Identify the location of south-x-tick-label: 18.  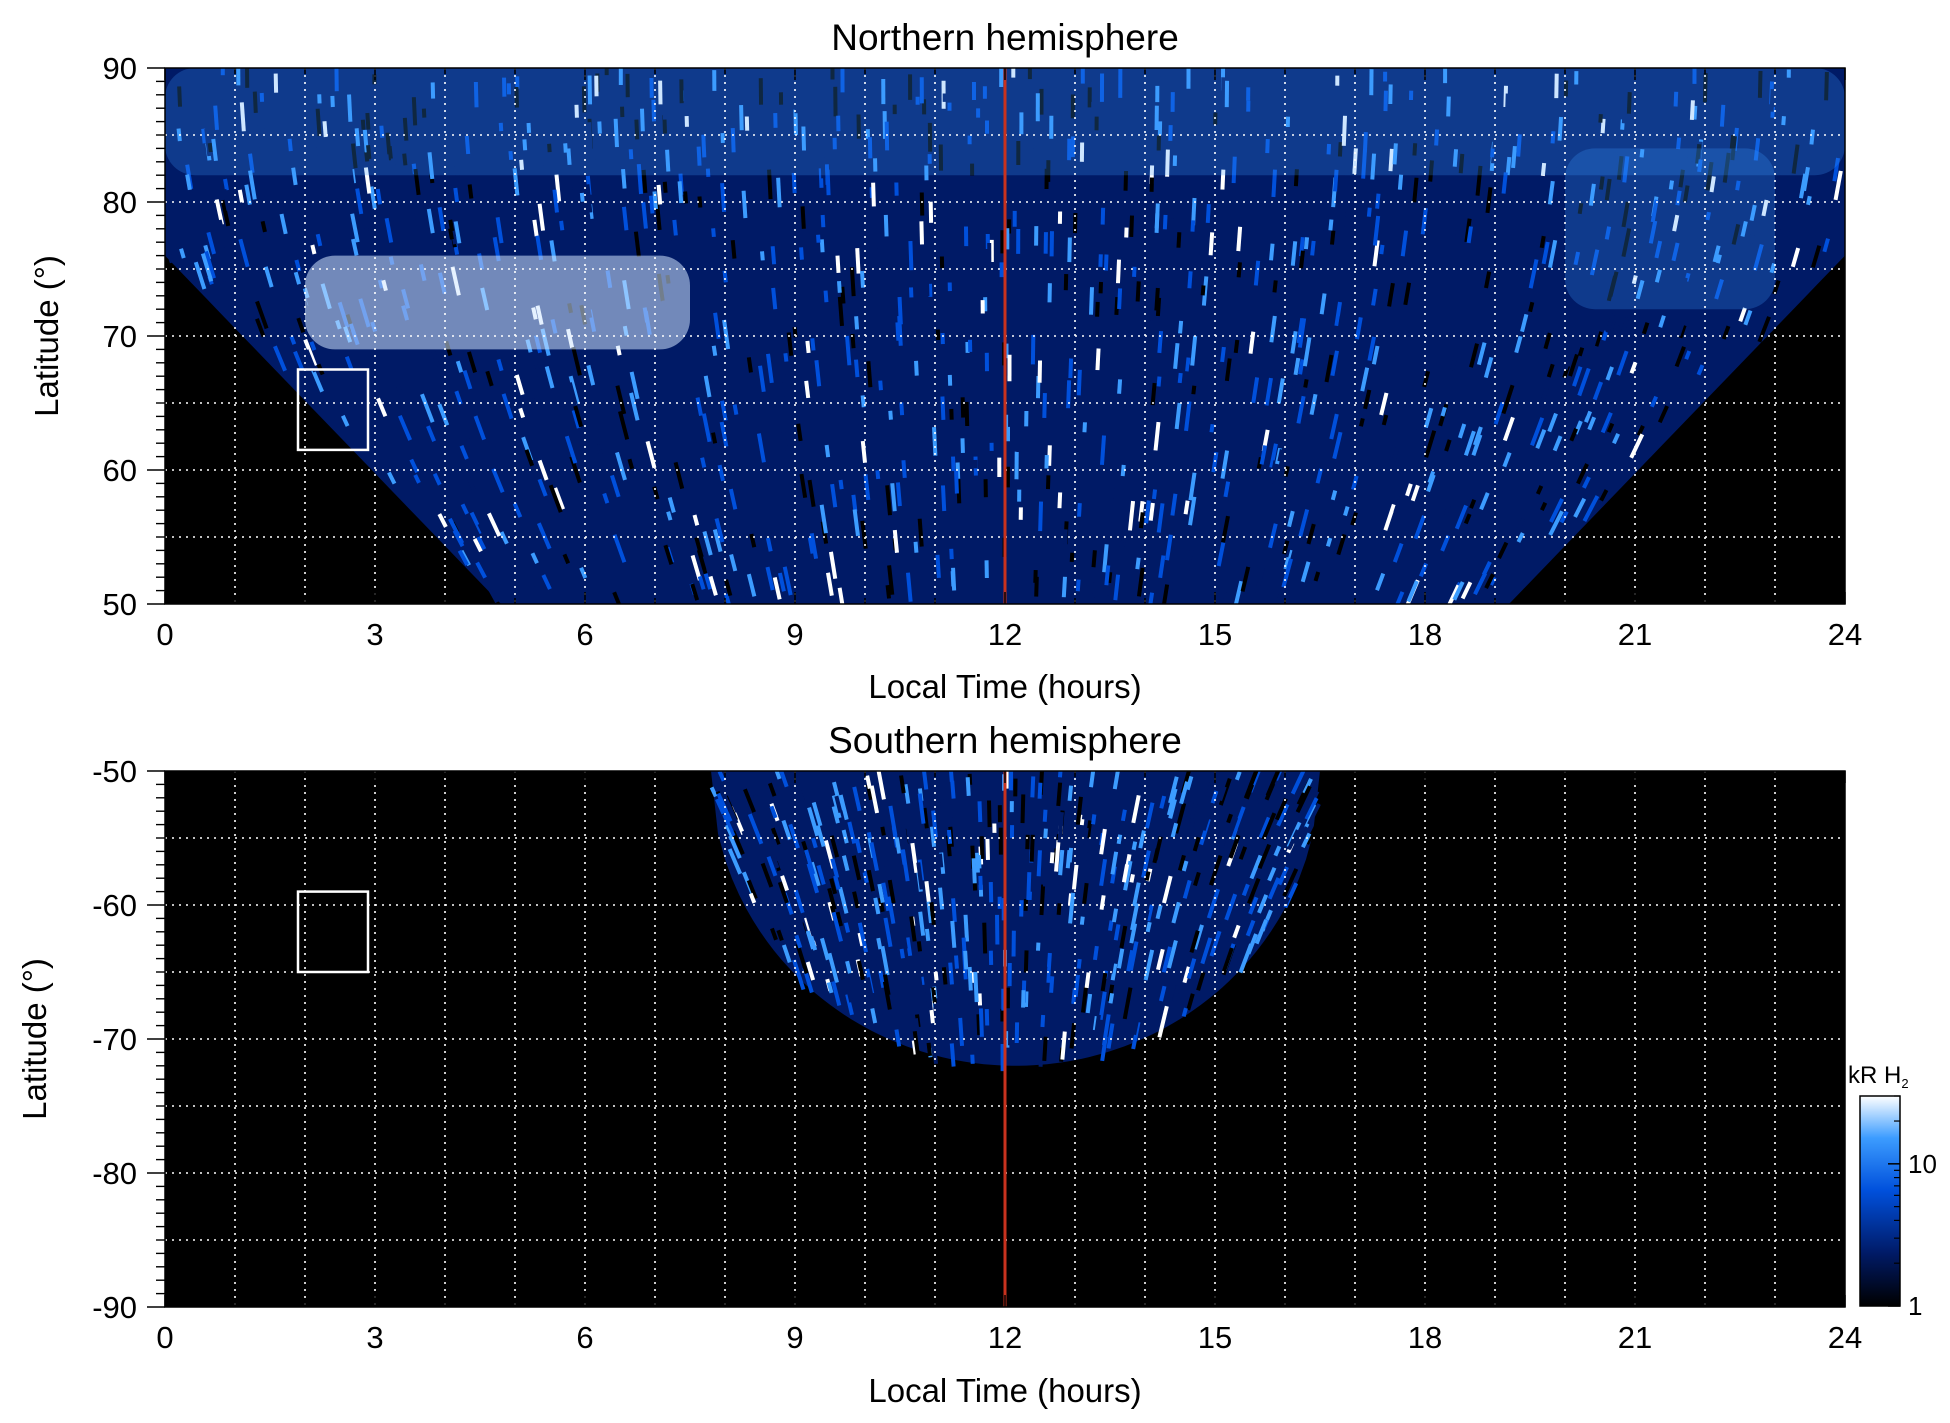
(1425, 1337).